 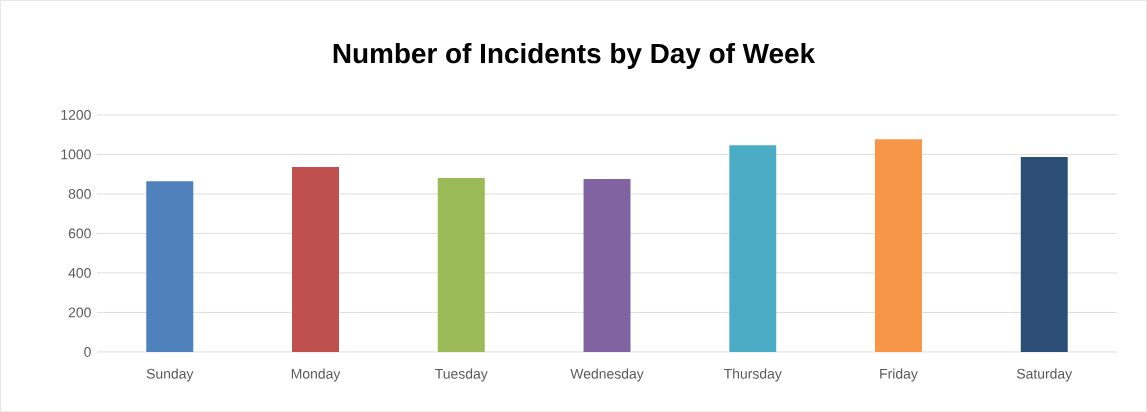 I want to click on x-tick-label: Saturday, so click(x=1044, y=375).